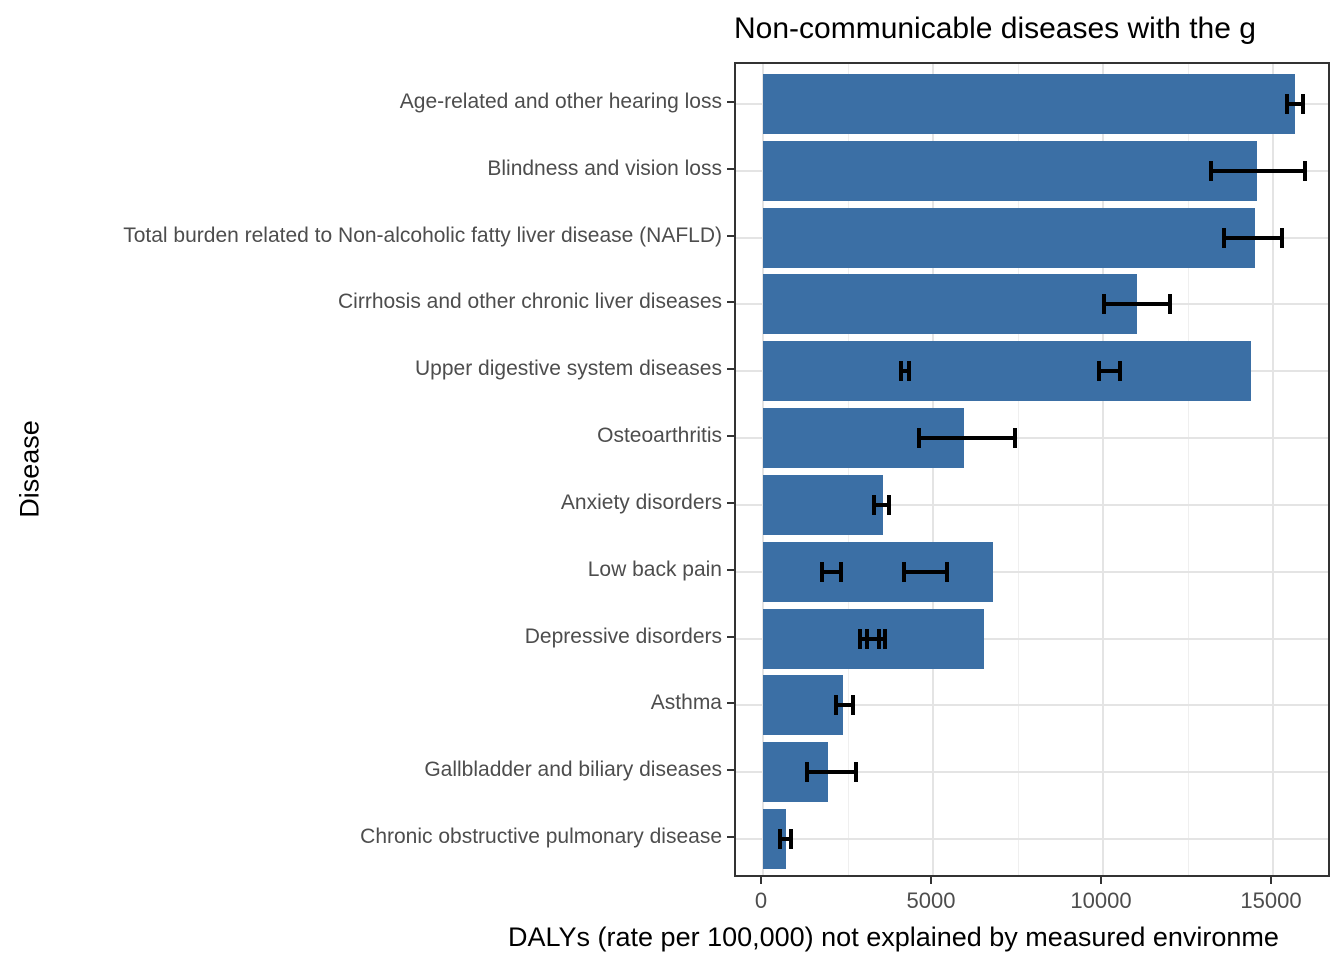 The image size is (1344, 960). What do you see at coordinates (995, 28) in the screenshot?
I see `chart-title: Non-communicable diseases with the g` at bounding box center [995, 28].